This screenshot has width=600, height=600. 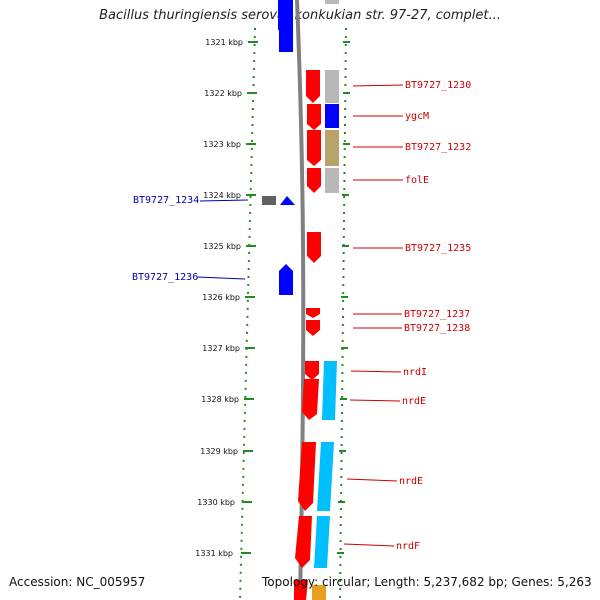 What do you see at coordinates (222, 246) in the screenshot?
I see `scale-tick-label: 1325 kbp` at bounding box center [222, 246].